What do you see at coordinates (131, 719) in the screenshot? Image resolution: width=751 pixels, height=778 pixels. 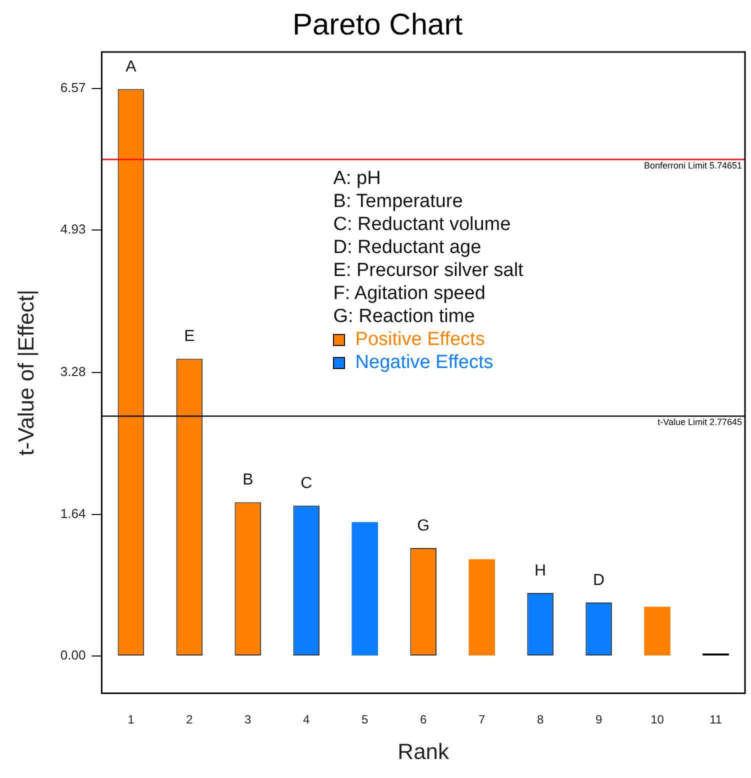 I see `x-tick-label: 1` at bounding box center [131, 719].